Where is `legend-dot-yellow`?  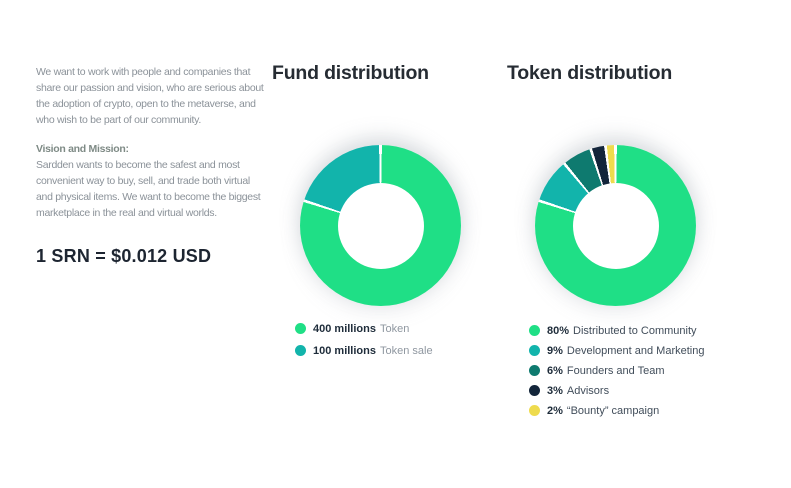 legend-dot-yellow is located at coordinates (534, 410).